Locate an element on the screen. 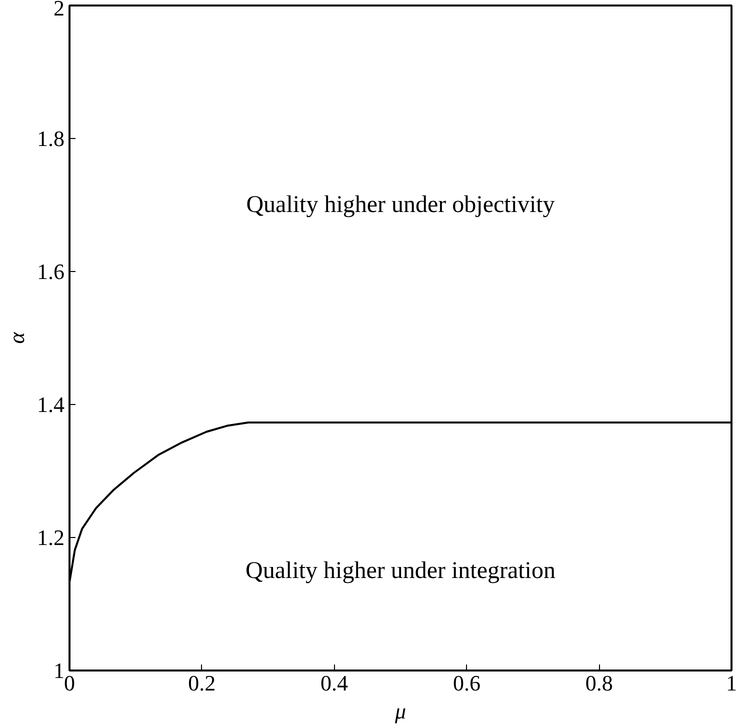 This screenshot has height=726, width=741. x-tick-label: 0.6 is located at coordinates (466, 683).